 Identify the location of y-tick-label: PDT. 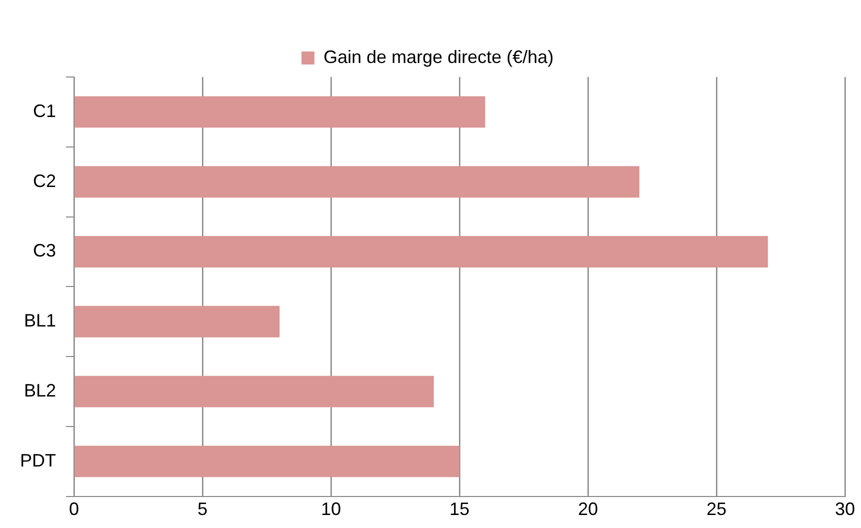
(38, 460).